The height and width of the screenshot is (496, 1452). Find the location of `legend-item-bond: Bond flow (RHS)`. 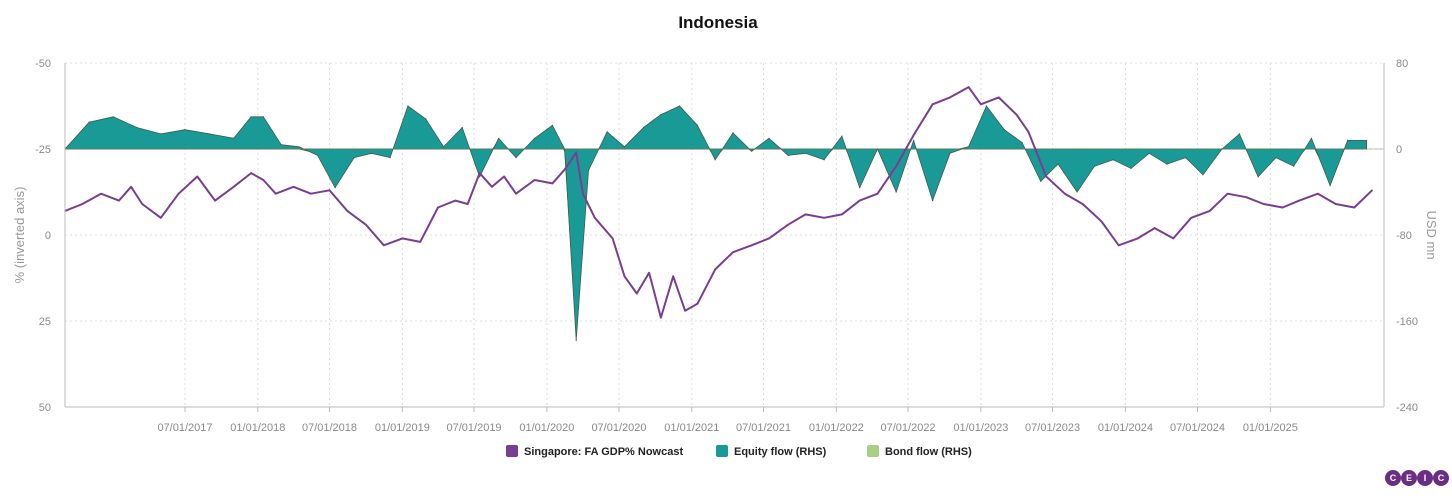

legend-item-bond: Bond flow (RHS) is located at coordinates (919, 451).